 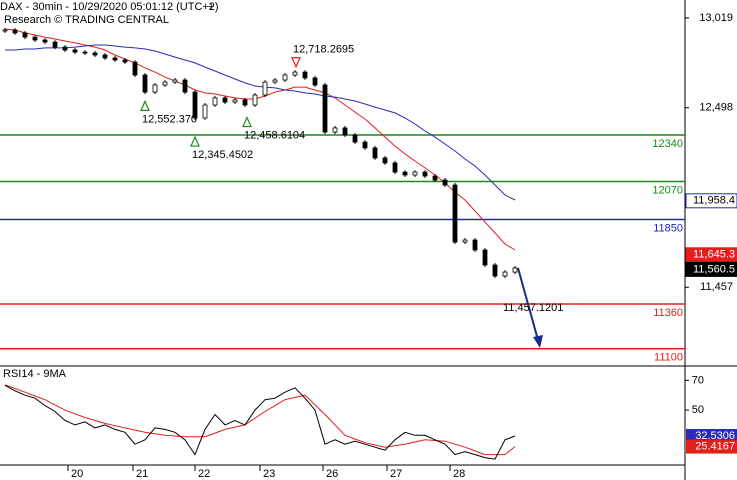 I want to click on x-tick-label: 22, so click(x=204, y=474).